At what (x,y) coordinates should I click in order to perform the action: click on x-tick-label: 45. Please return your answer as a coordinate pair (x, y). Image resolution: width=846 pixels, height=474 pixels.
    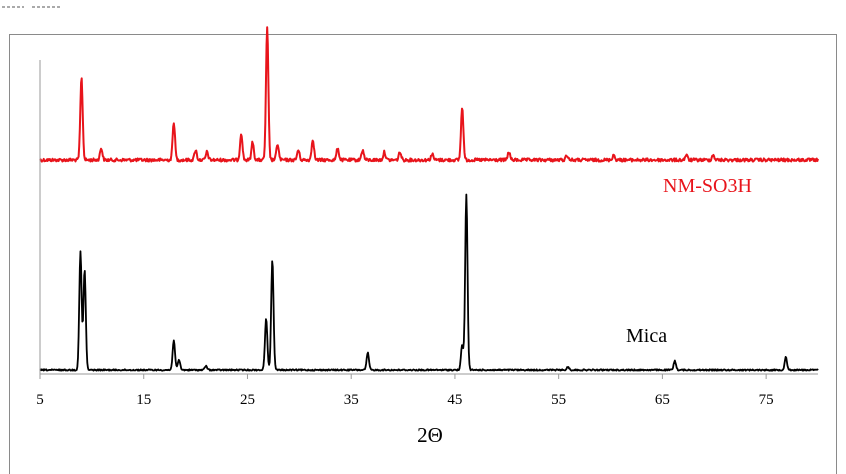
    Looking at the image, I should click on (454, 400).